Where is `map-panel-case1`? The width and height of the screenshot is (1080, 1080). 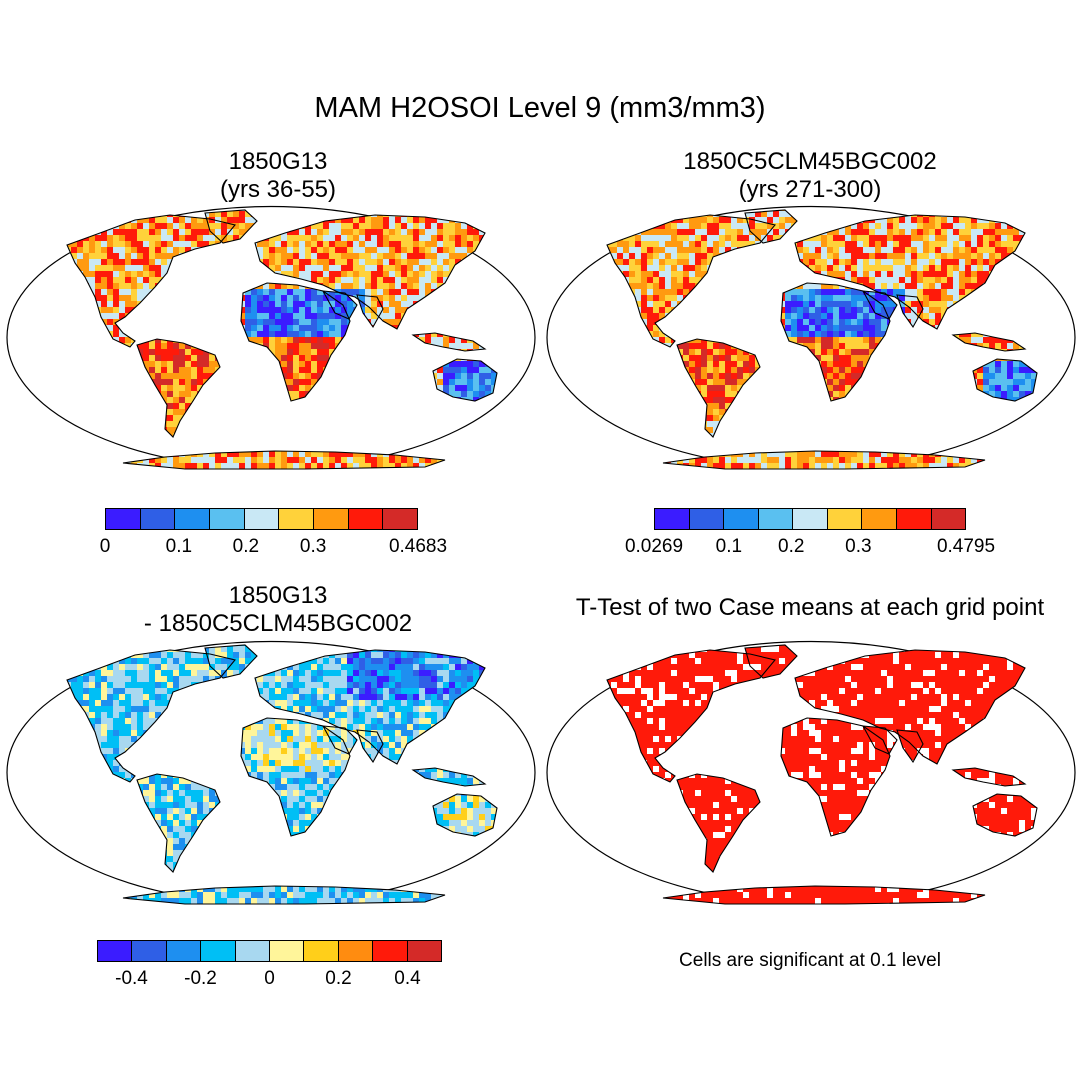
map-panel-case1 is located at coordinates (271, 337).